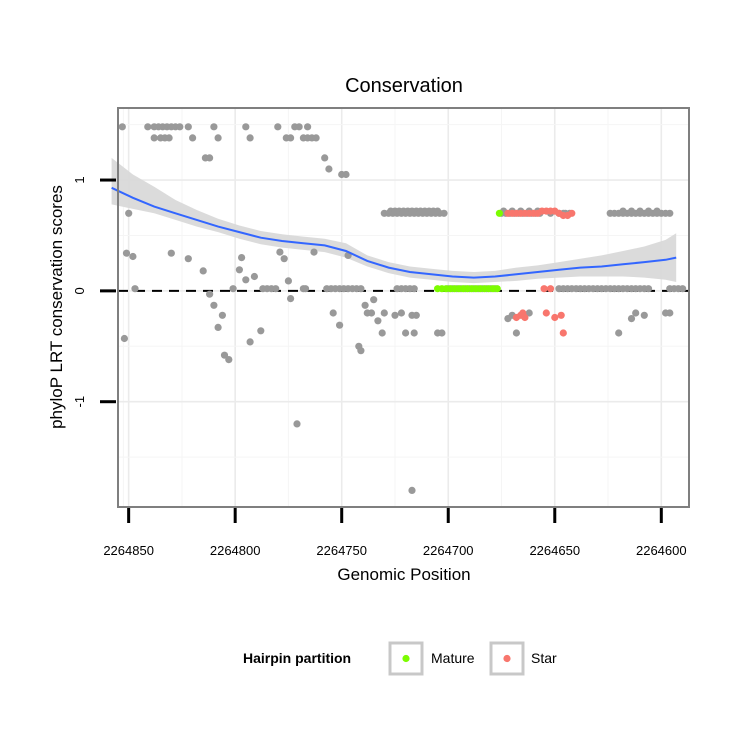 The height and width of the screenshot is (750, 750). Describe the element at coordinates (79, 290) in the screenshot. I see `y-tick-label: 0` at that location.